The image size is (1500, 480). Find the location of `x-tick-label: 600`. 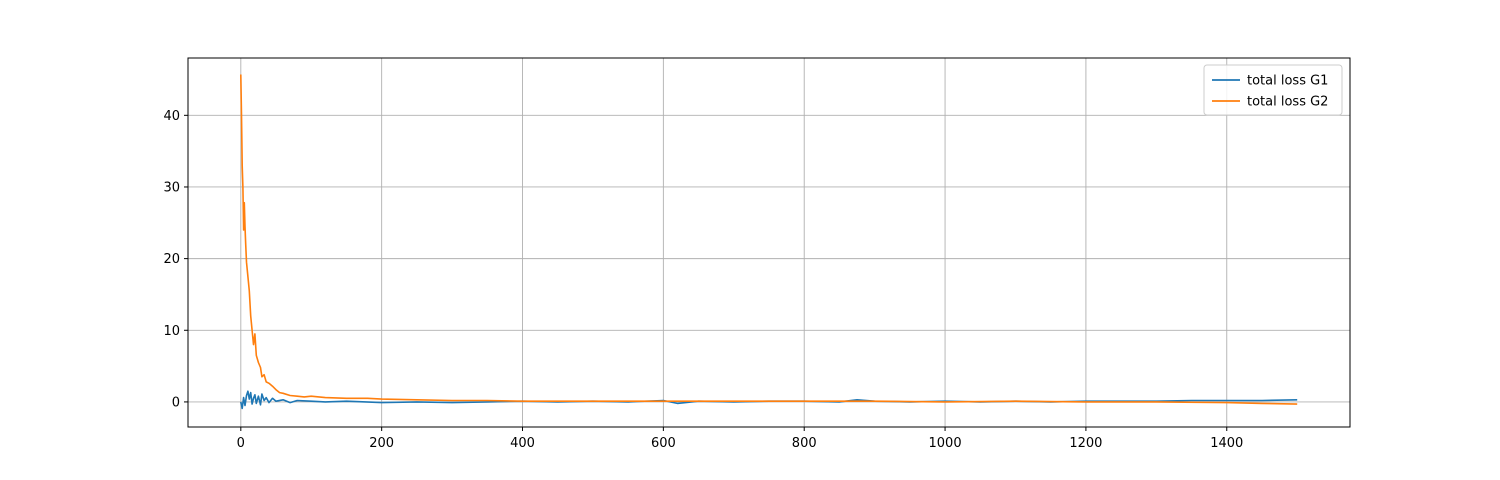

x-tick-label: 600 is located at coordinates (663, 443).